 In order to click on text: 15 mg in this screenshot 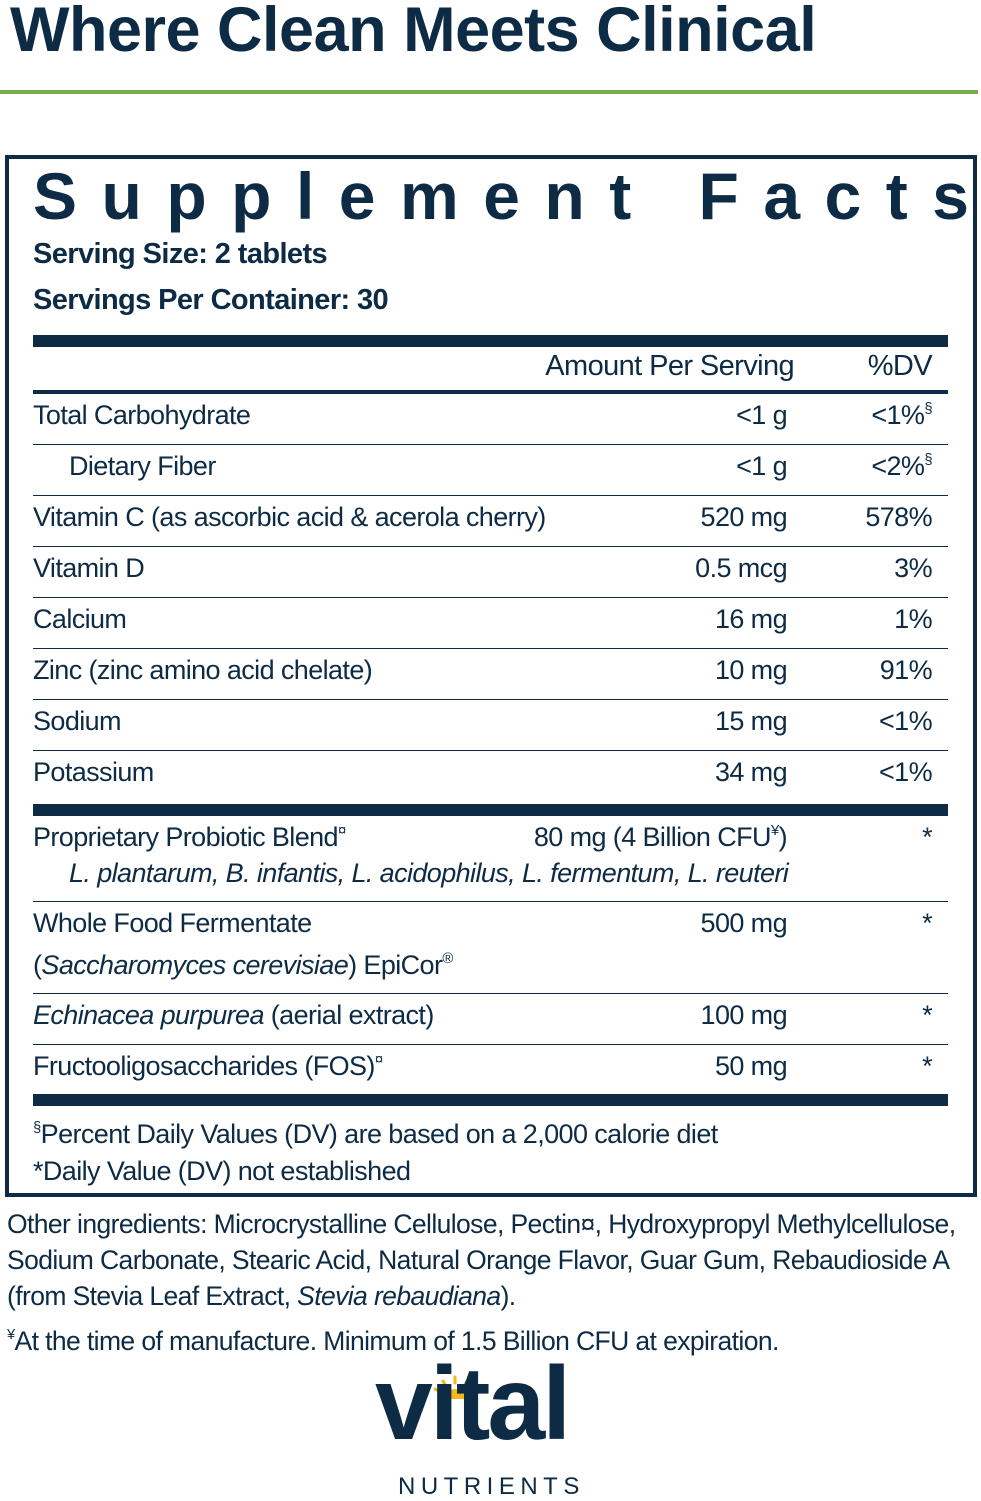, I will do `click(751, 721)`.